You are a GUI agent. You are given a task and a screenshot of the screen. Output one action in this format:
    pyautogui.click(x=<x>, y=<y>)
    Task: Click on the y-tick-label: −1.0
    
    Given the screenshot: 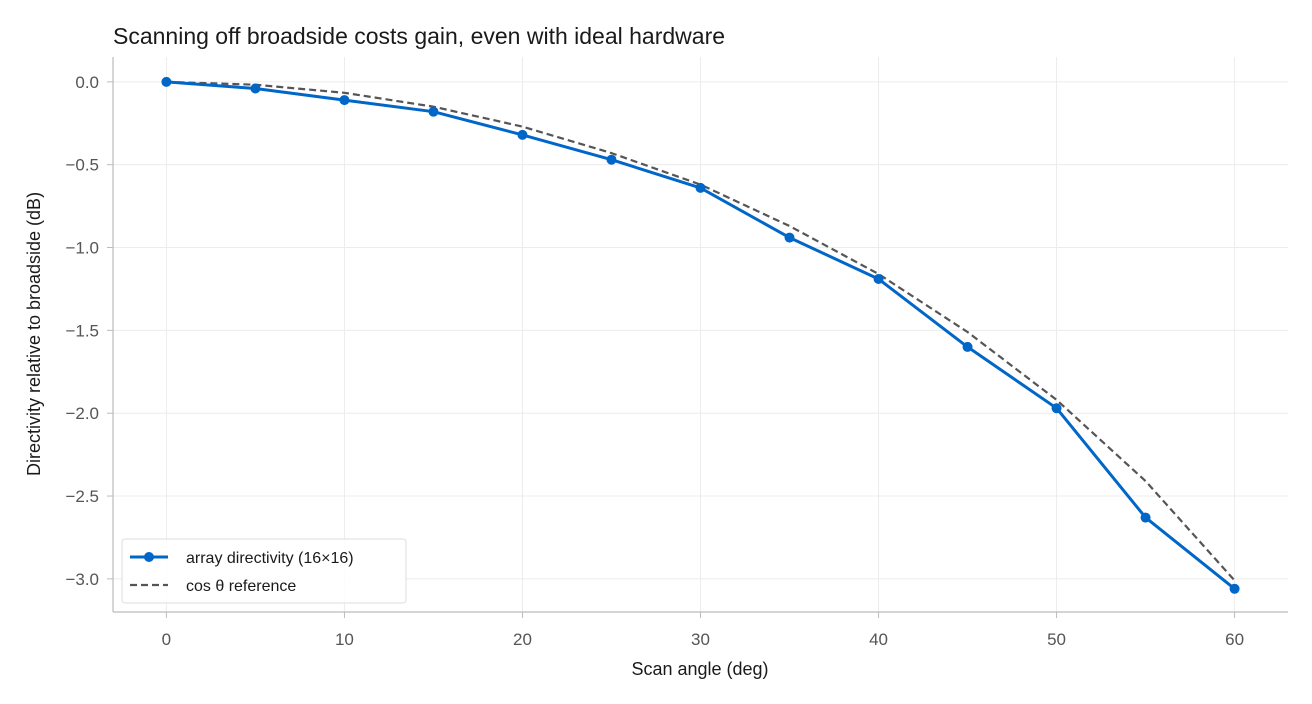 What is the action you would take?
    pyautogui.click(x=82, y=248)
    